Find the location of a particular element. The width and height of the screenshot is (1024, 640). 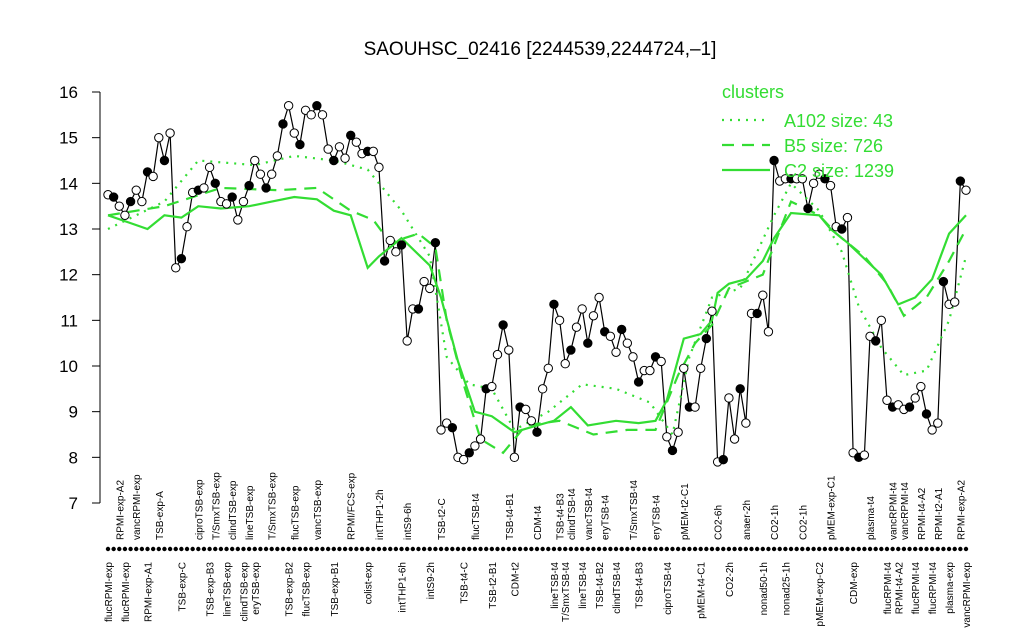

x-tick-label: CO2-1h is located at coordinates (775, 522).